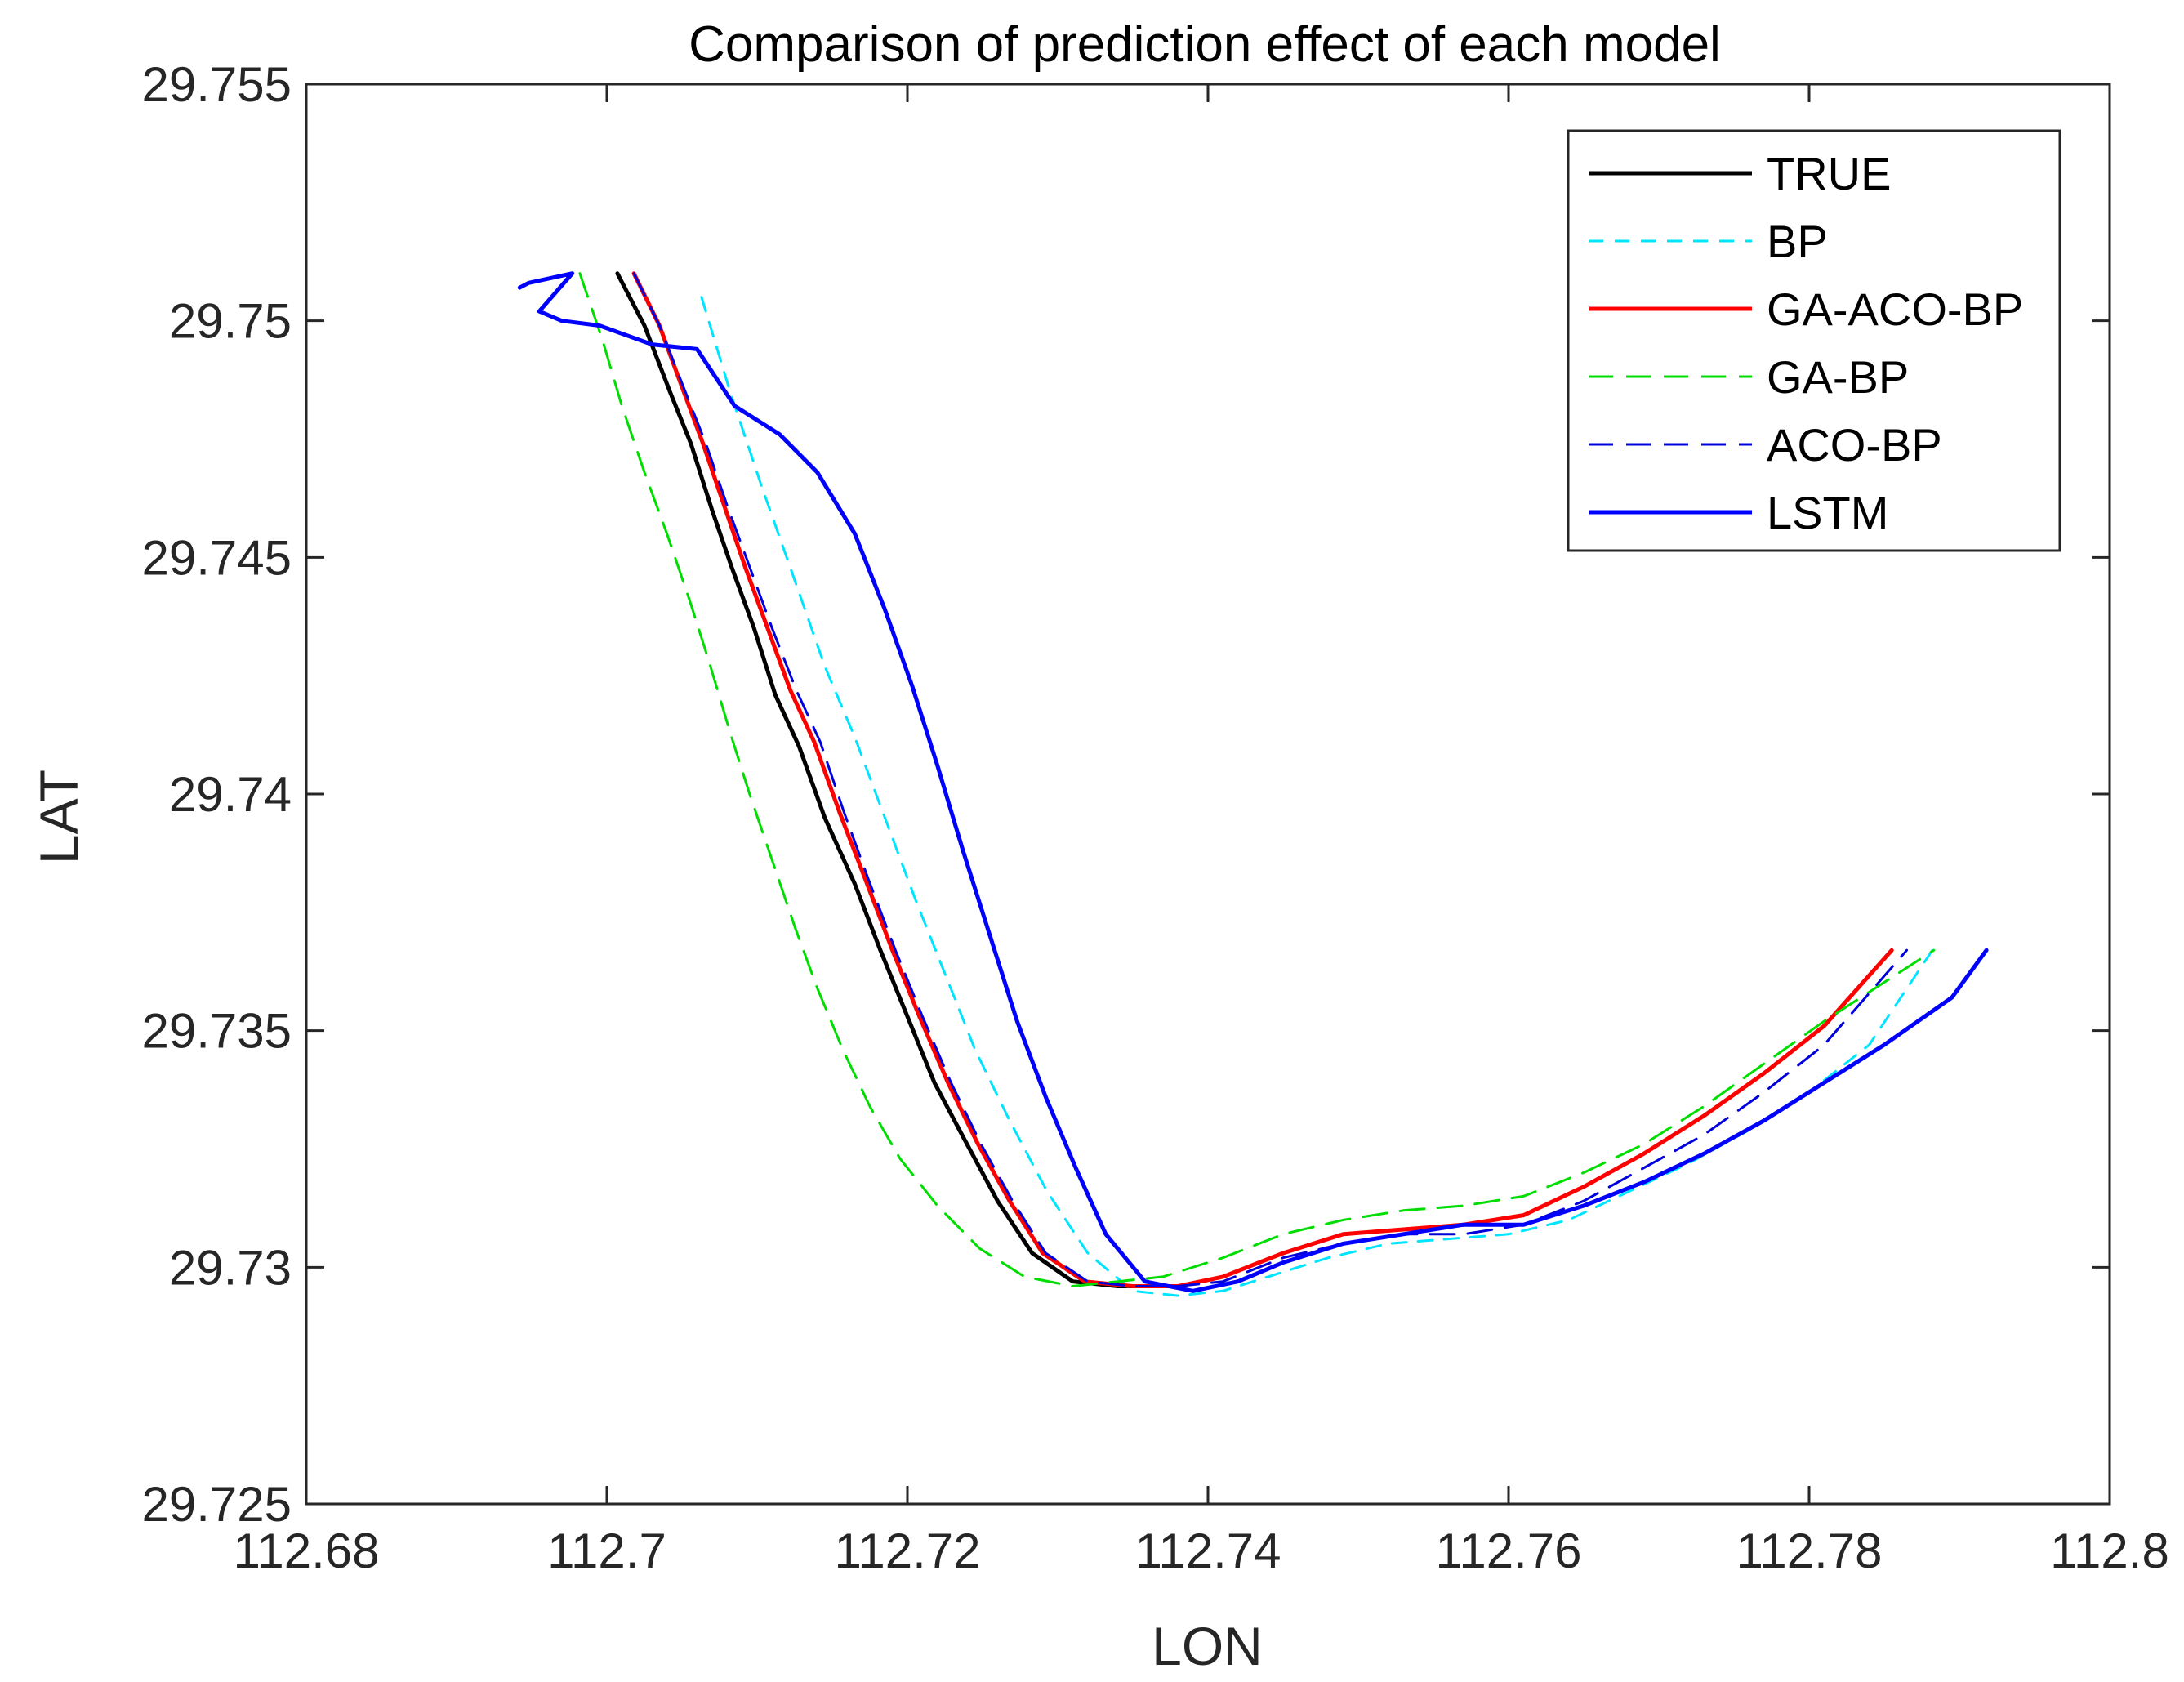 The image size is (2184, 1682). I want to click on x-tick-label: 112.74, so click(1207, 1551).